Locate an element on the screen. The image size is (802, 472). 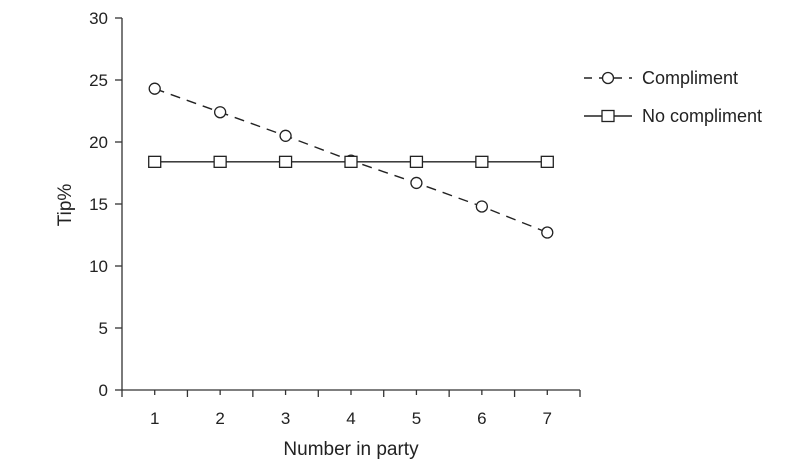
x-tick-label: 1 is located at coordinates (154, 418).